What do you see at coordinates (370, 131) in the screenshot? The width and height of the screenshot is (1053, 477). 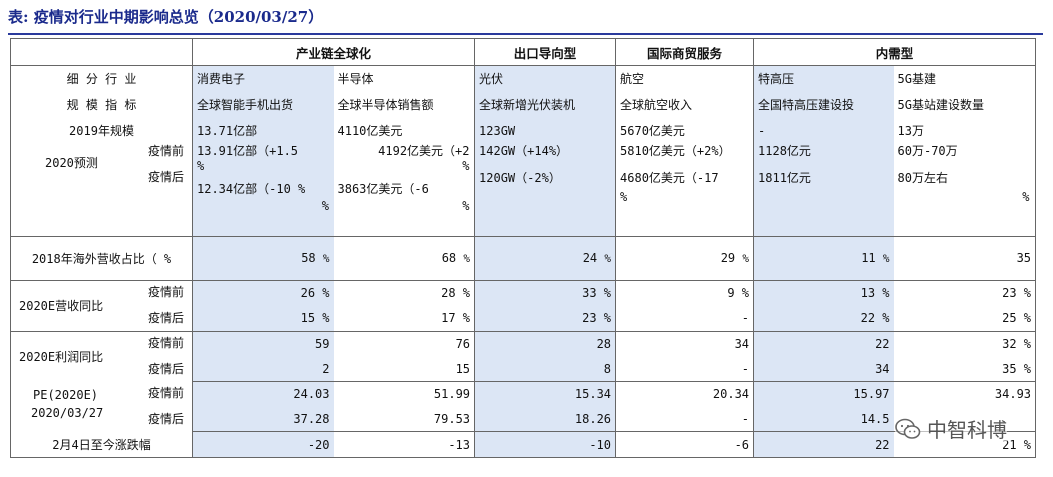 I see `cell: 4110亿美元` at bounding box center [370, 131].